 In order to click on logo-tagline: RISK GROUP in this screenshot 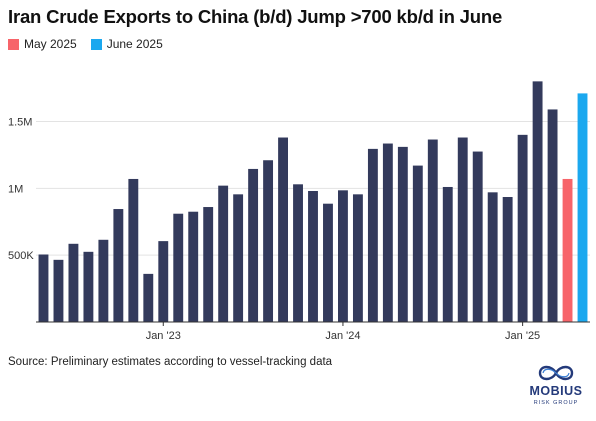, I will do `click(556, 403)`.